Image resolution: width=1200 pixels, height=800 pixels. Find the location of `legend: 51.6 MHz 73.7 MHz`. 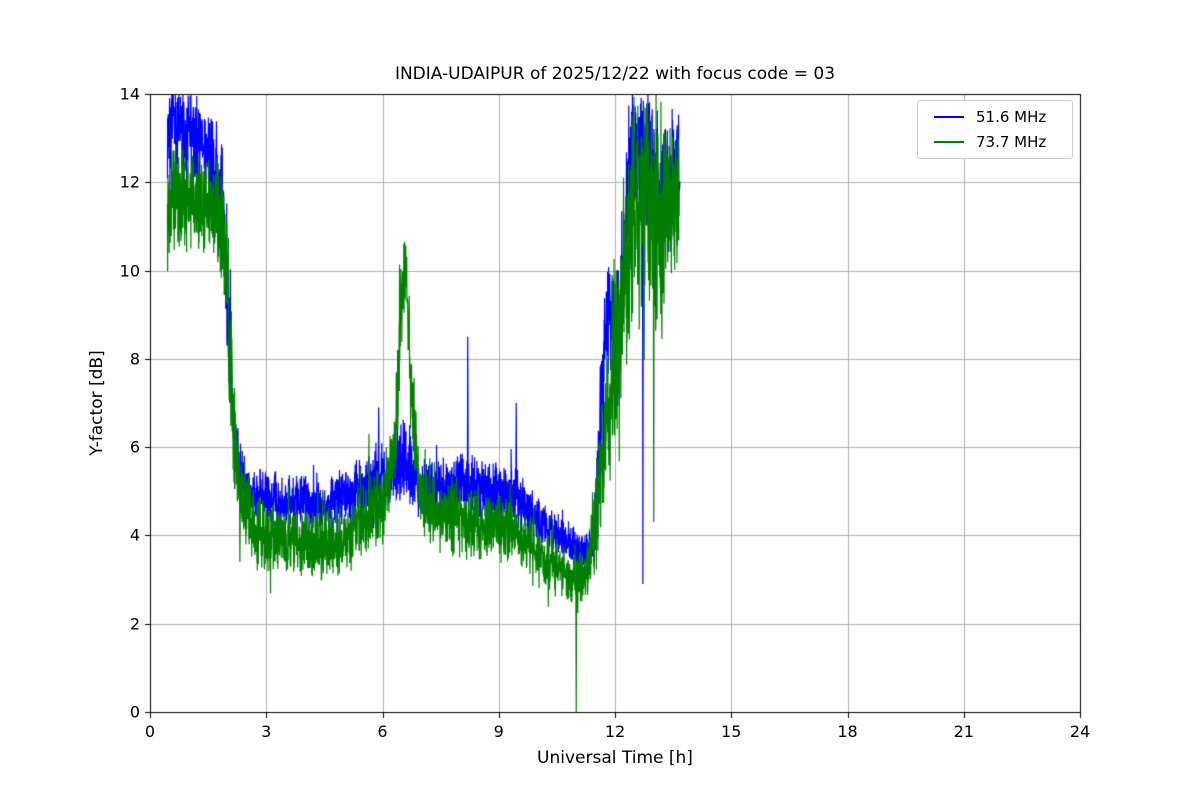

legend: 51.6 MHz 73.7 MHz is located at coordinates (995, 129).